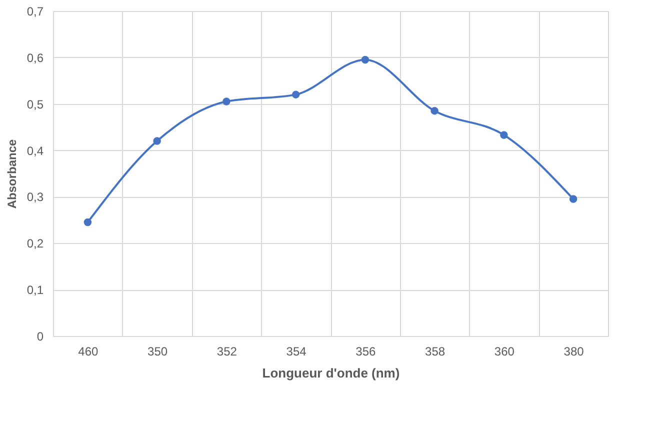  Describe the element at coordinates (366, 351) in the screenshot. I see `x-tick-label: 356` at that location.